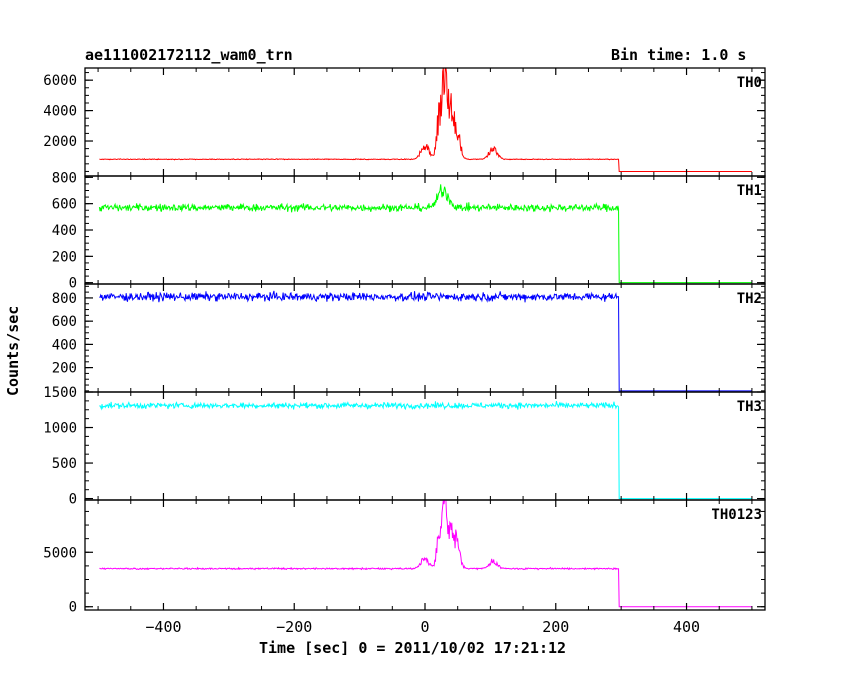 This screenshot has height=680, width=850. I want to click on x-axis-label: Time [sec] 0 = 2011/10/02 17:21:12, so click(413, 648).